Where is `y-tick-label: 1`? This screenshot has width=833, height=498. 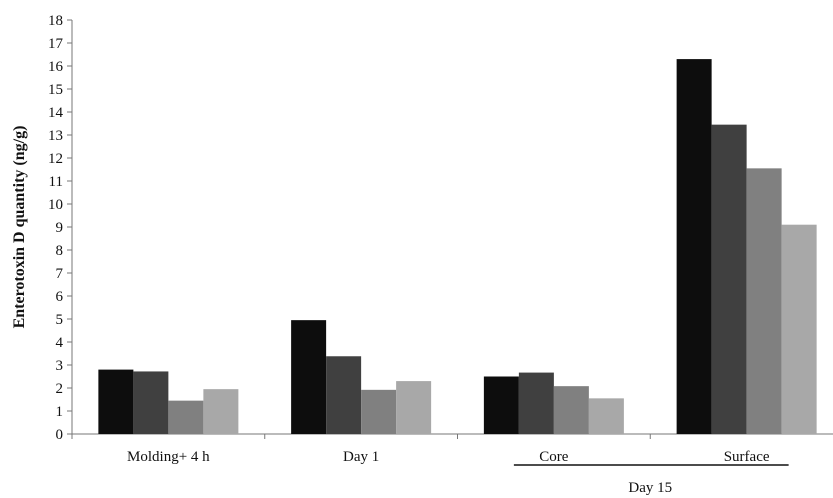
y-tick-label: 1 is located at coordinates (60, 412).